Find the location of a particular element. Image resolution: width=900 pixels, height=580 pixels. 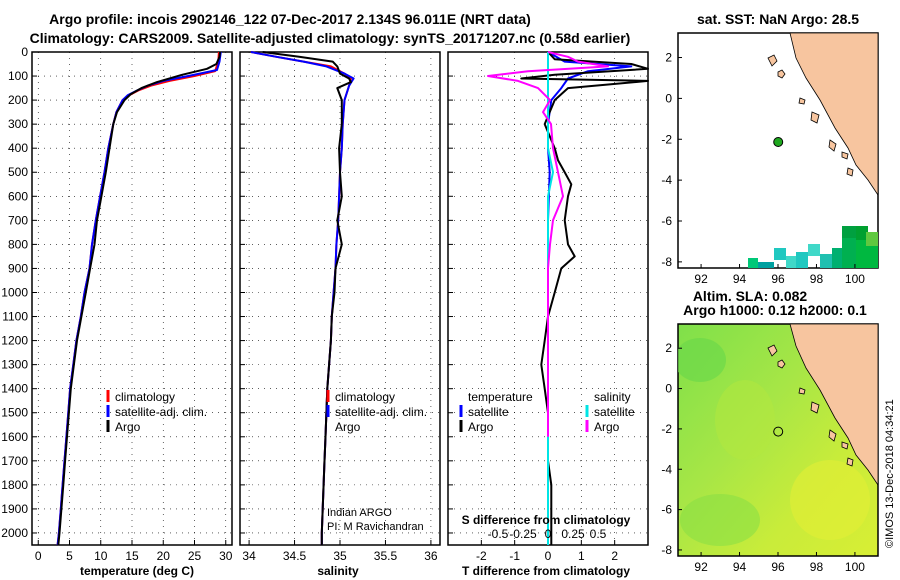

temperature-x-ticks: 0 5 10 15 20 25 30 is located at coordinates (134, 551).